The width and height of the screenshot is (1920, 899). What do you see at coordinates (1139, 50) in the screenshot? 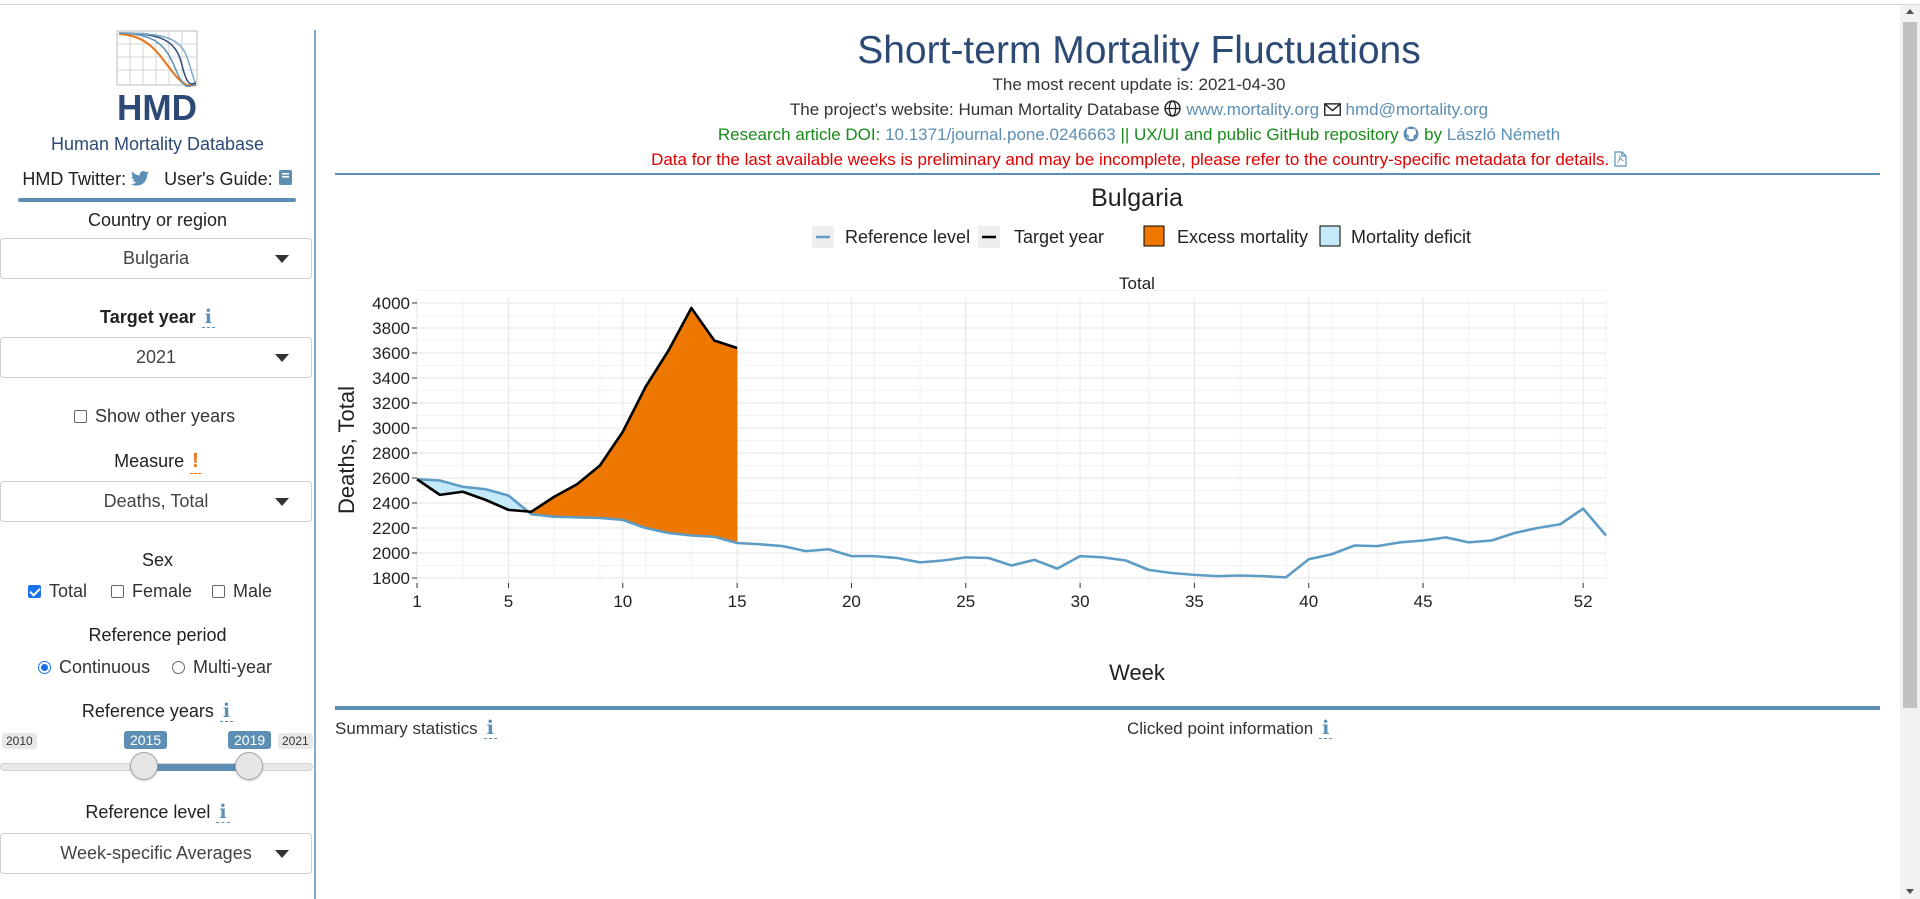
I see `page-title: Short-term Mortality Fluctuations` at bounding box center [1139, 50].